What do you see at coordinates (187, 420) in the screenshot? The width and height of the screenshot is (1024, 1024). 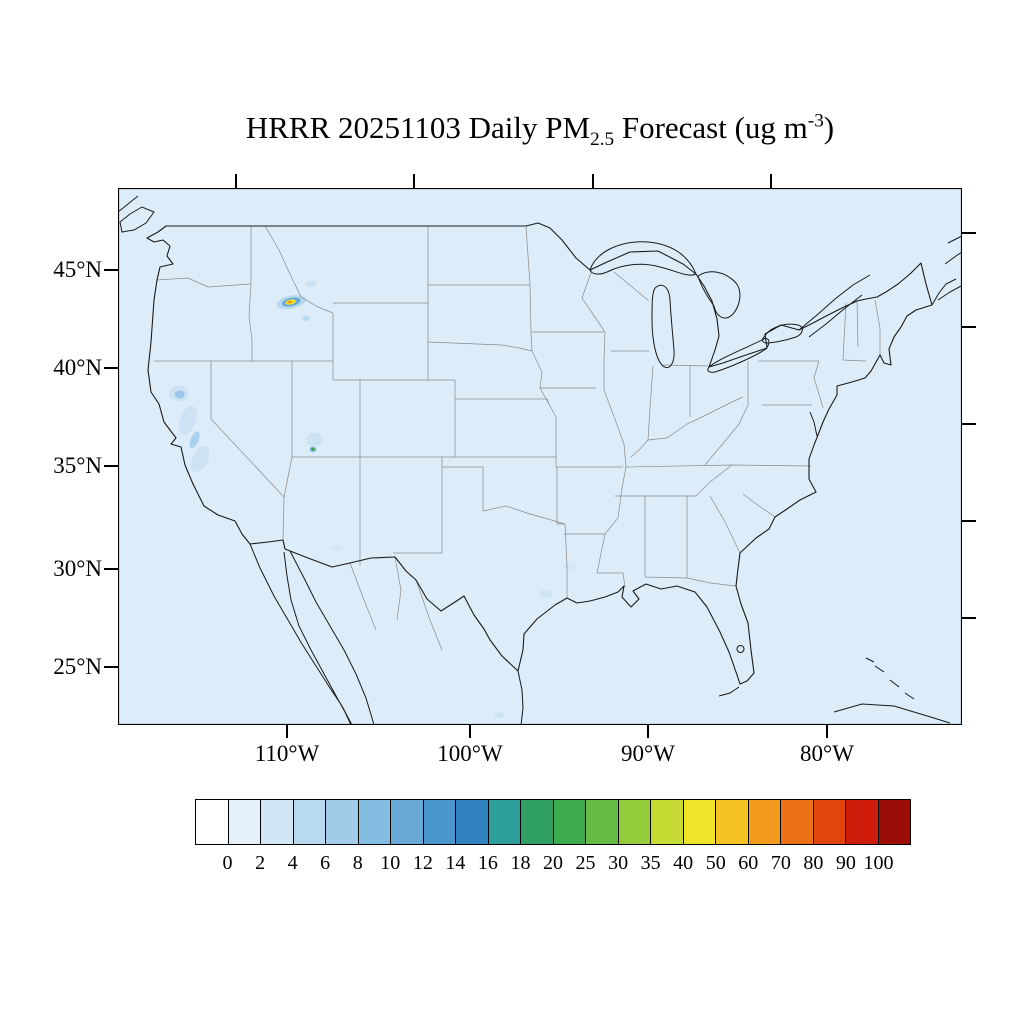 I see `pm25-patch-sacramento-valley` at bounding box center [187, 420].